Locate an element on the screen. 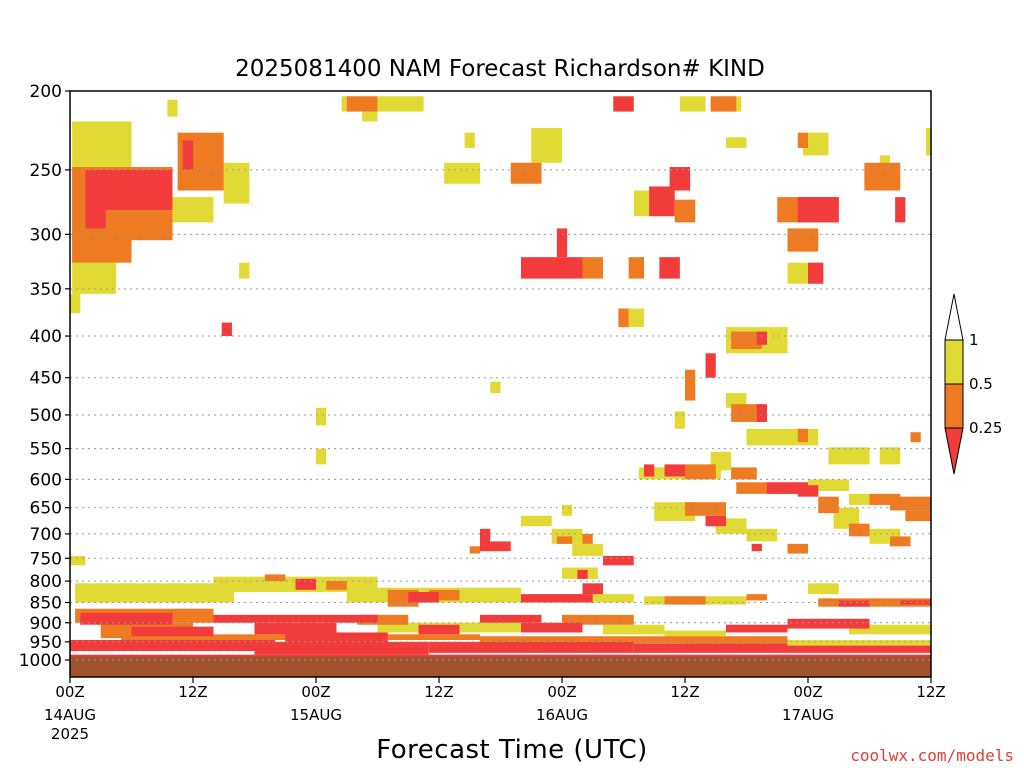  legend-bottom-triangle is located at coordinates (954, 451).